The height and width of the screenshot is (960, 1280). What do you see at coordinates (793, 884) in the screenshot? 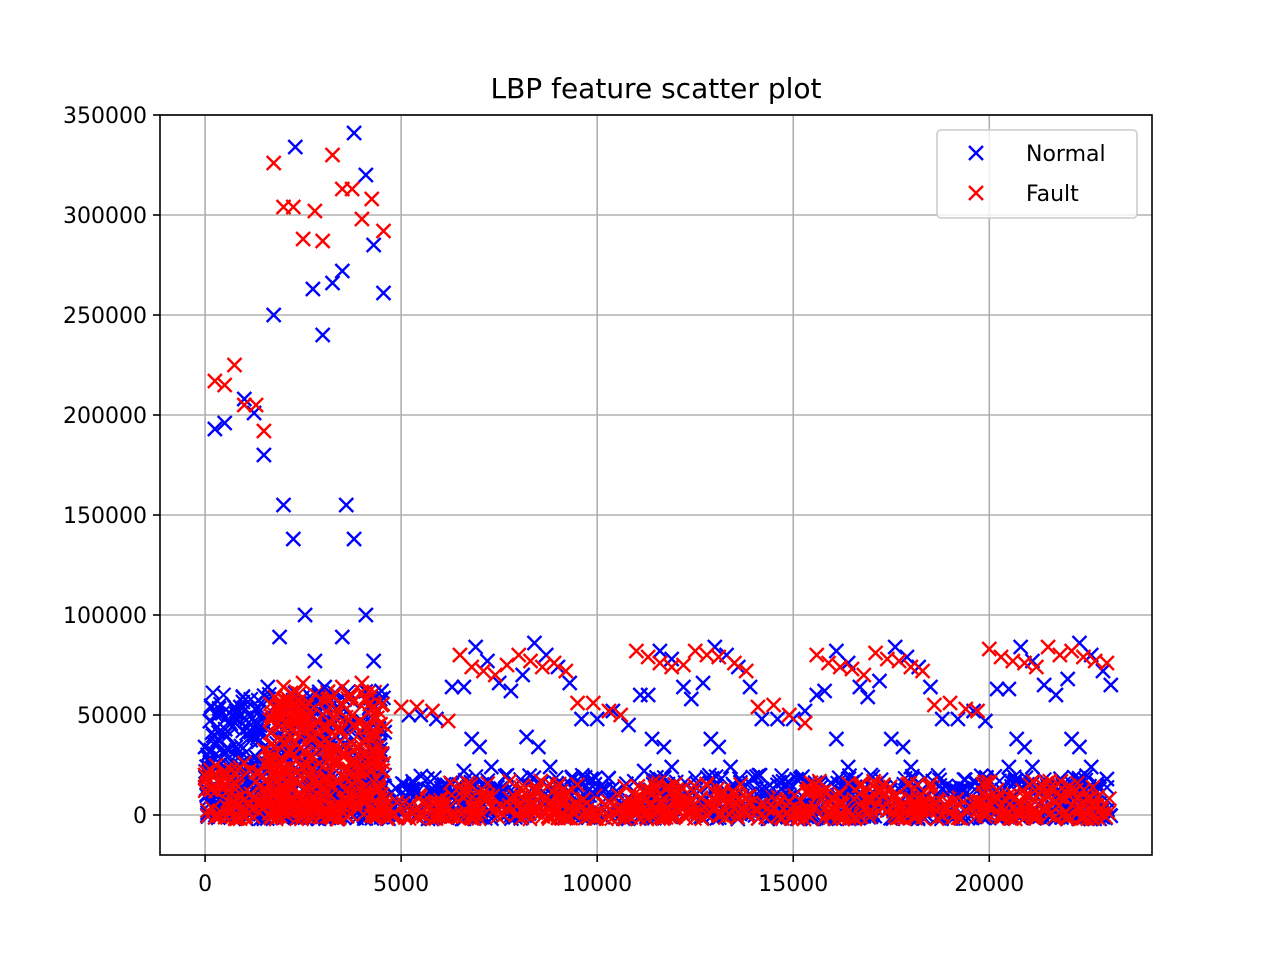
I see `x-tick-label-3: 15000` at bounding box center [793, 884].